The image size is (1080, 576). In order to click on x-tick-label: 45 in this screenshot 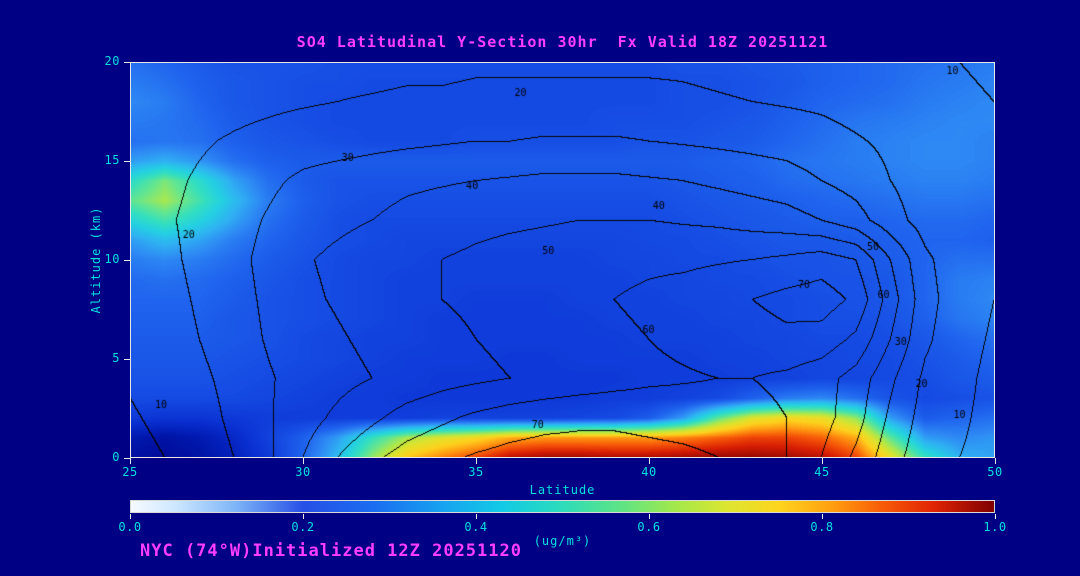, I will do `click(822, 472)`.